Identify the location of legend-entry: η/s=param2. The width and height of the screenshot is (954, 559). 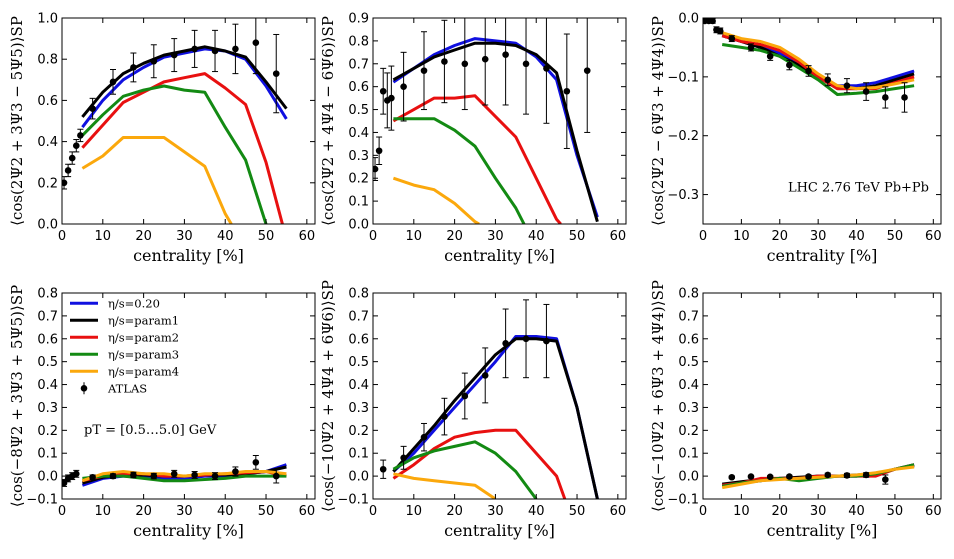
(124, 337).